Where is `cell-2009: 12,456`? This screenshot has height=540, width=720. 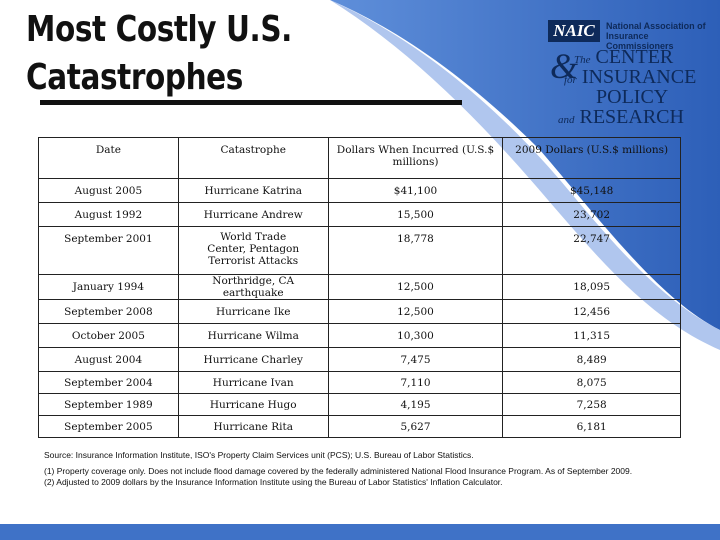 cell-2009: 12,456 is located at coordinates (591, 311).